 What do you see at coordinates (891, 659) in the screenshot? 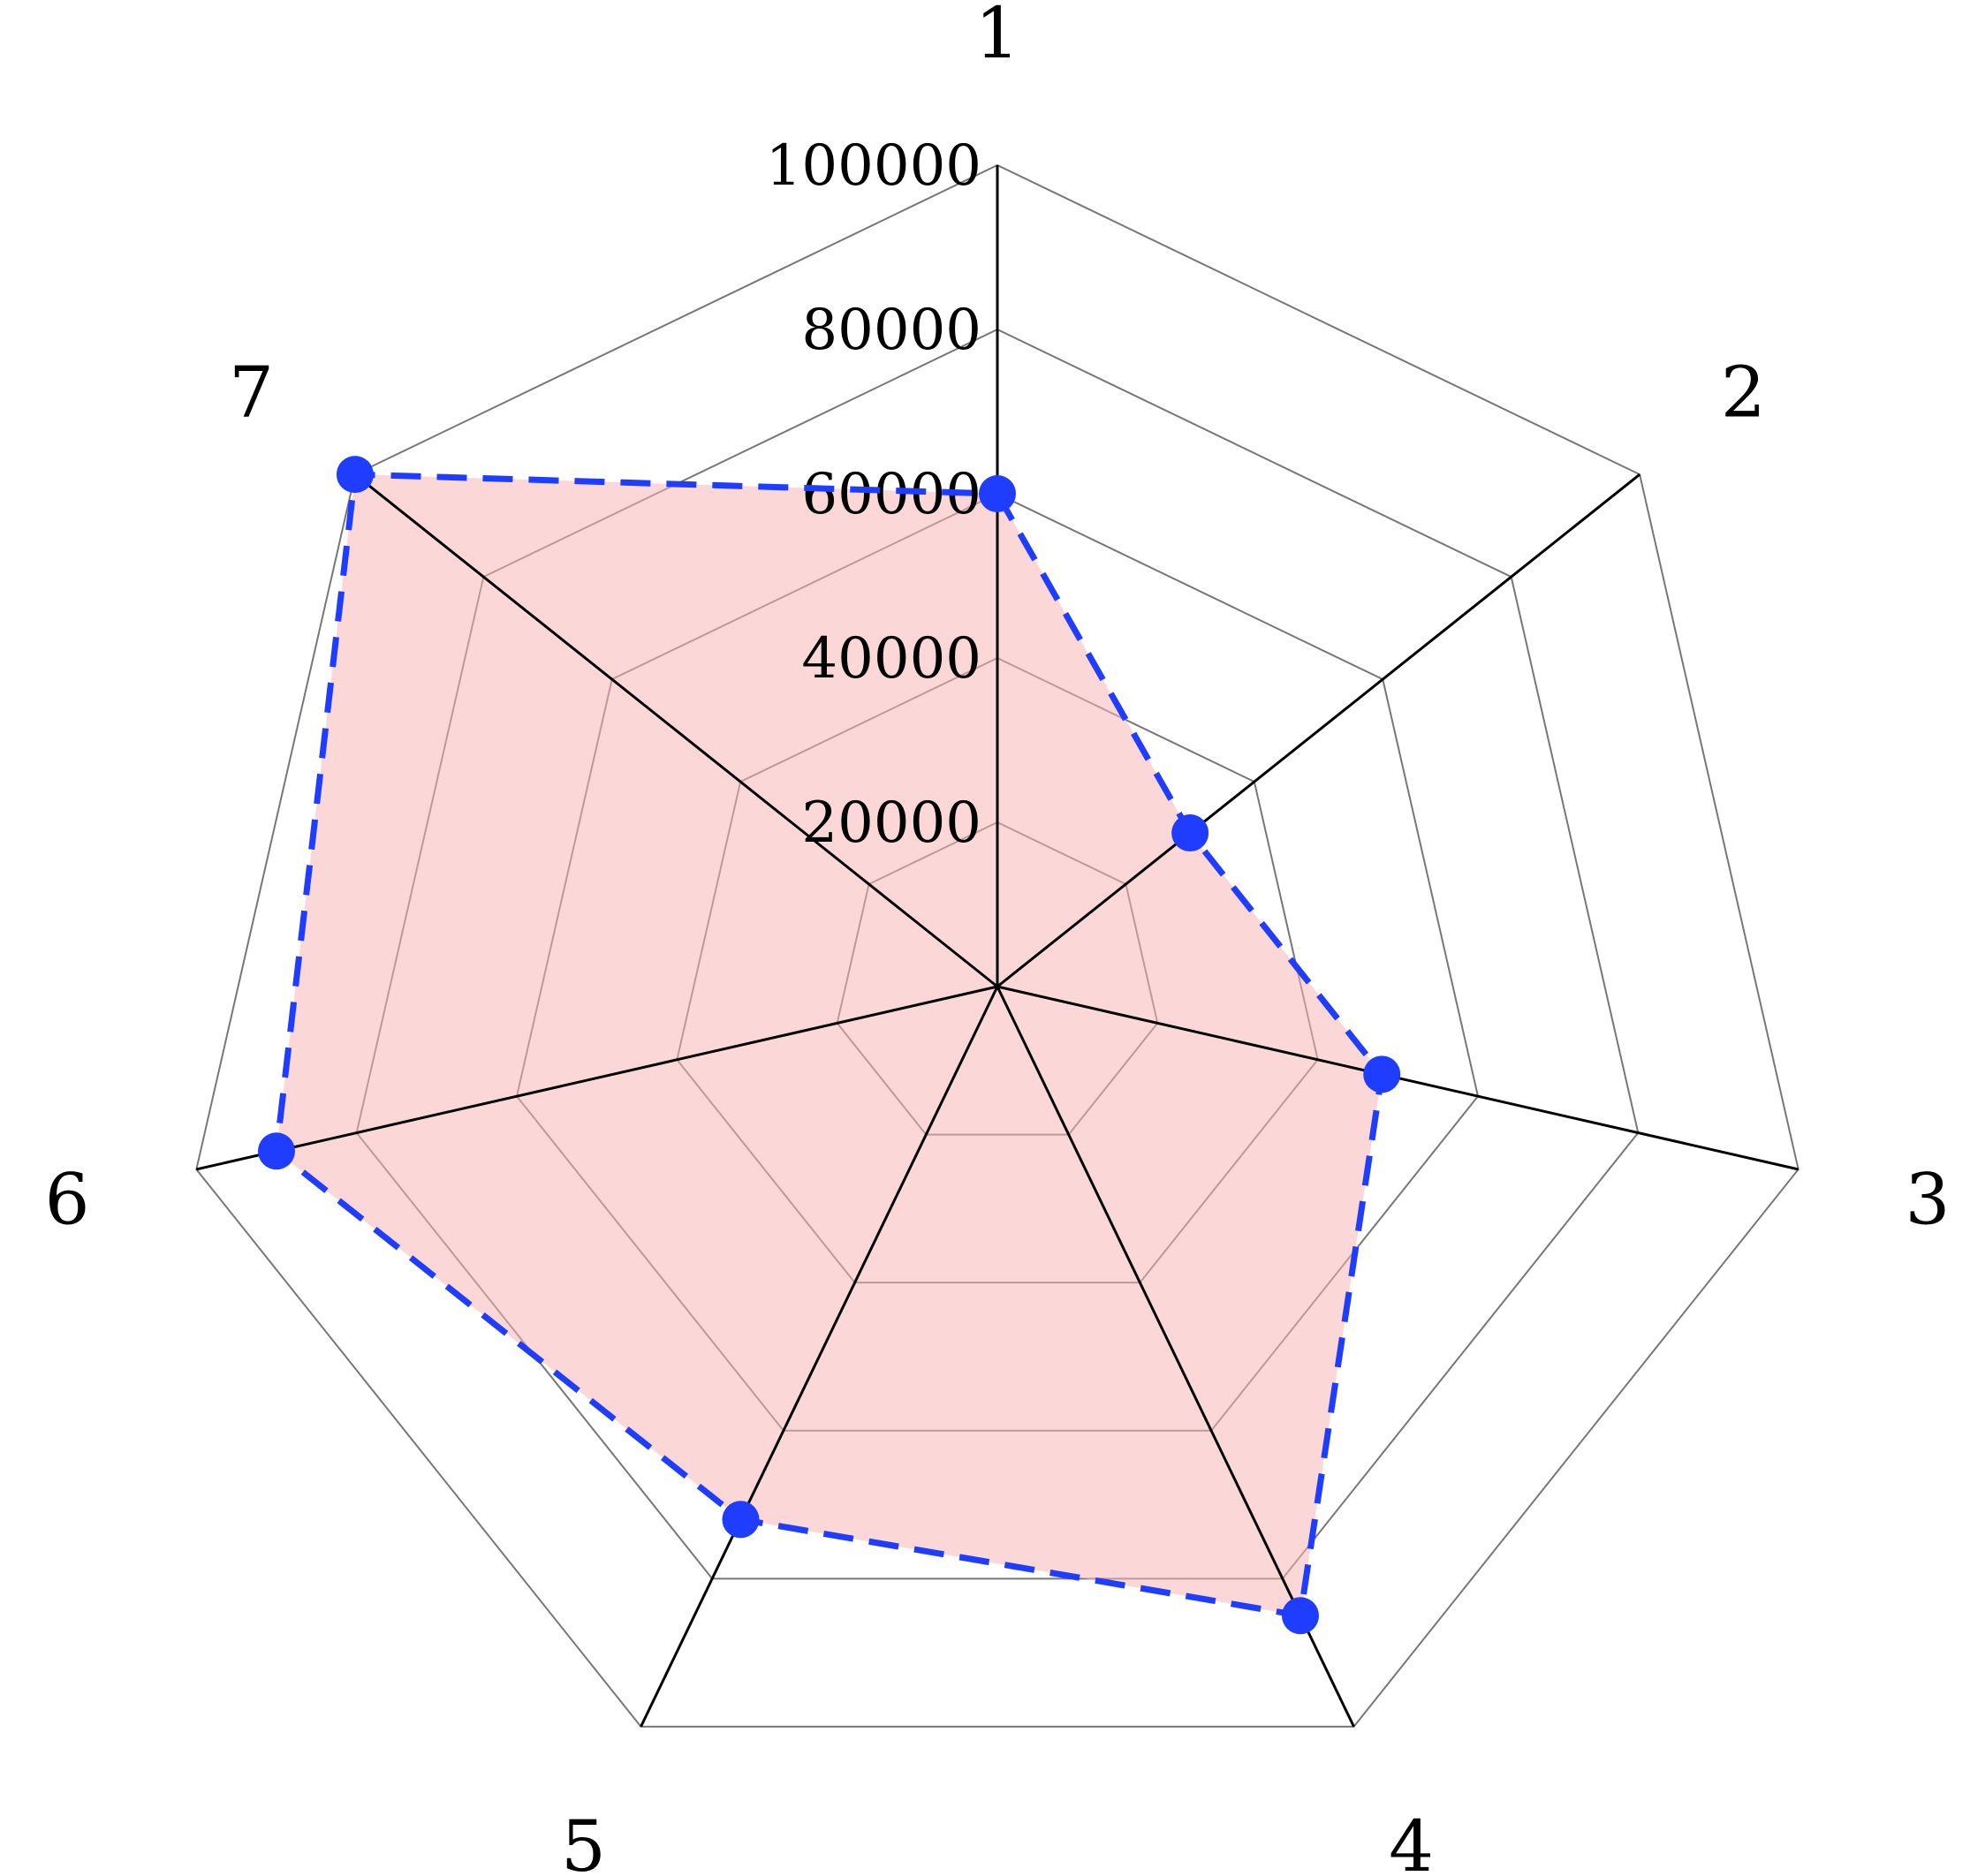
I see `tick-label: 40000` at bounding box center [891, 659].